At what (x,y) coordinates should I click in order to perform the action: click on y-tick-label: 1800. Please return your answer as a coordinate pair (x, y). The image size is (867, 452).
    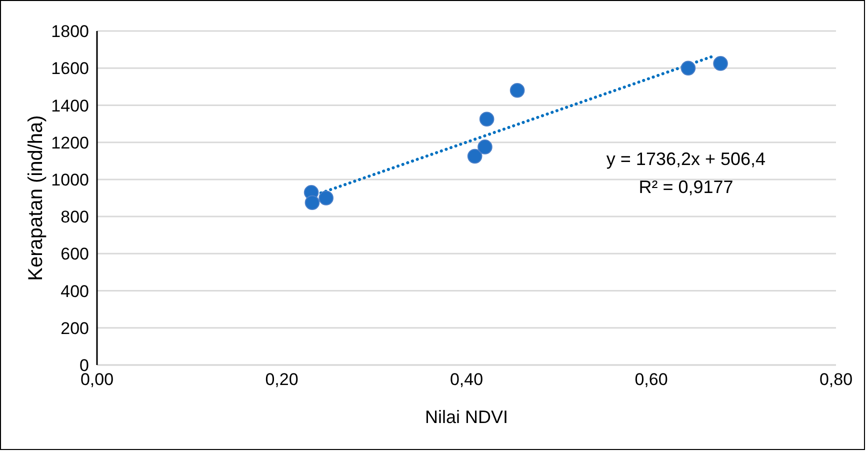
    Looking at the image, I should click on (70, 32).